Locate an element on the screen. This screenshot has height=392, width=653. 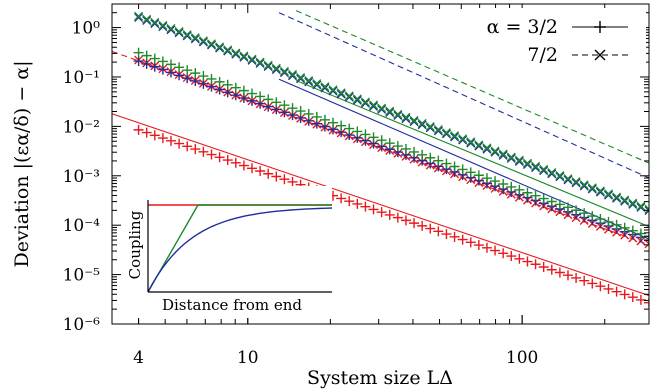
y-tick-label: 10⁻² is located at coordinates (81, 127).